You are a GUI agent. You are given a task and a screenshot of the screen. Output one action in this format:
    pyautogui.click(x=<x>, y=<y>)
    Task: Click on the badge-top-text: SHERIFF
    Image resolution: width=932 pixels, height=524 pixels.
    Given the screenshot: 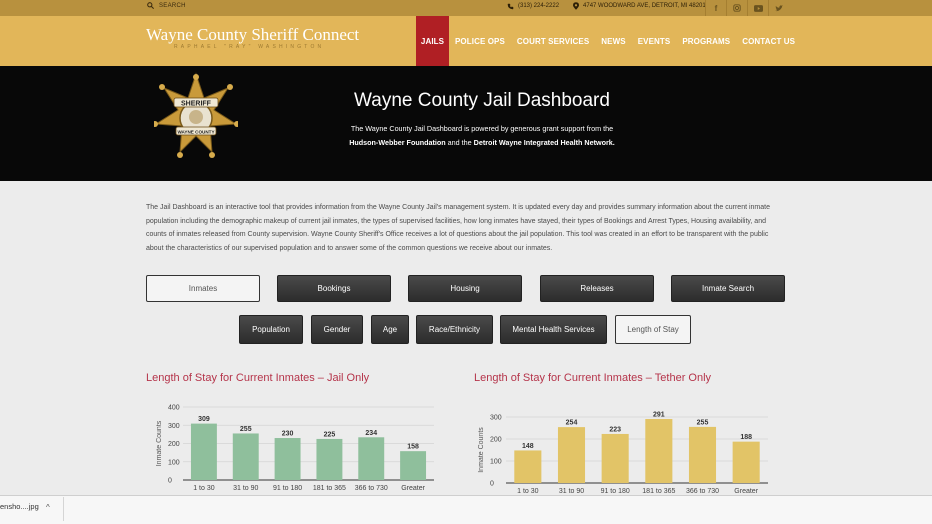 What is the action you would take?
    pyautogui.click(x=196, y=104)
    